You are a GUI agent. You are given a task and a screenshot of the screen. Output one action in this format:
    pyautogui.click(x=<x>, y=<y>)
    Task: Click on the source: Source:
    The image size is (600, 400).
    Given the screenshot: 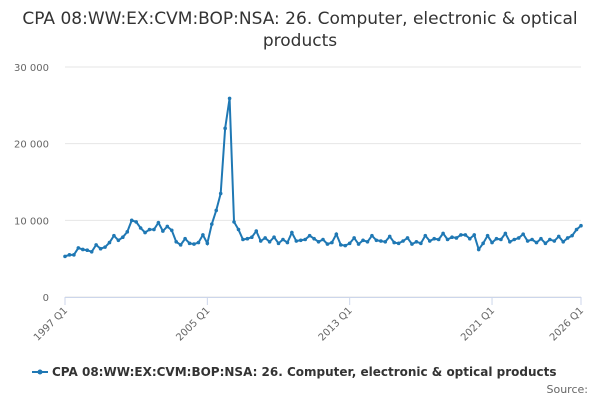 What is the action you would take?
    pyautogui.click(x=568, y=389)
    